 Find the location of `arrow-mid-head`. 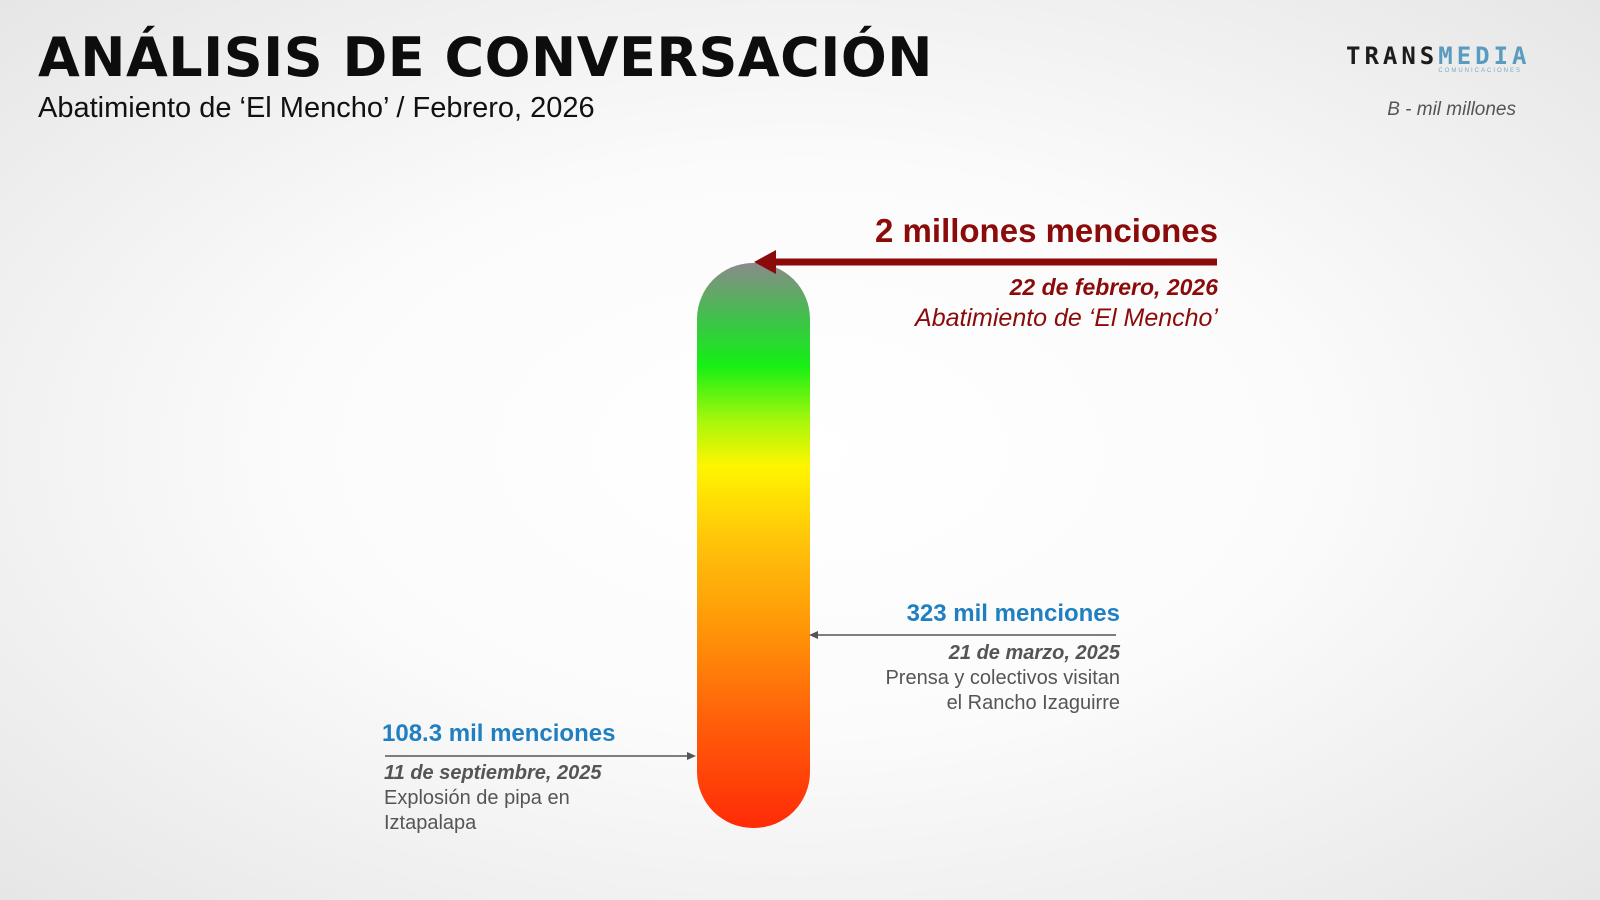

arrow-mid-head is located at coordinates (813, 635).